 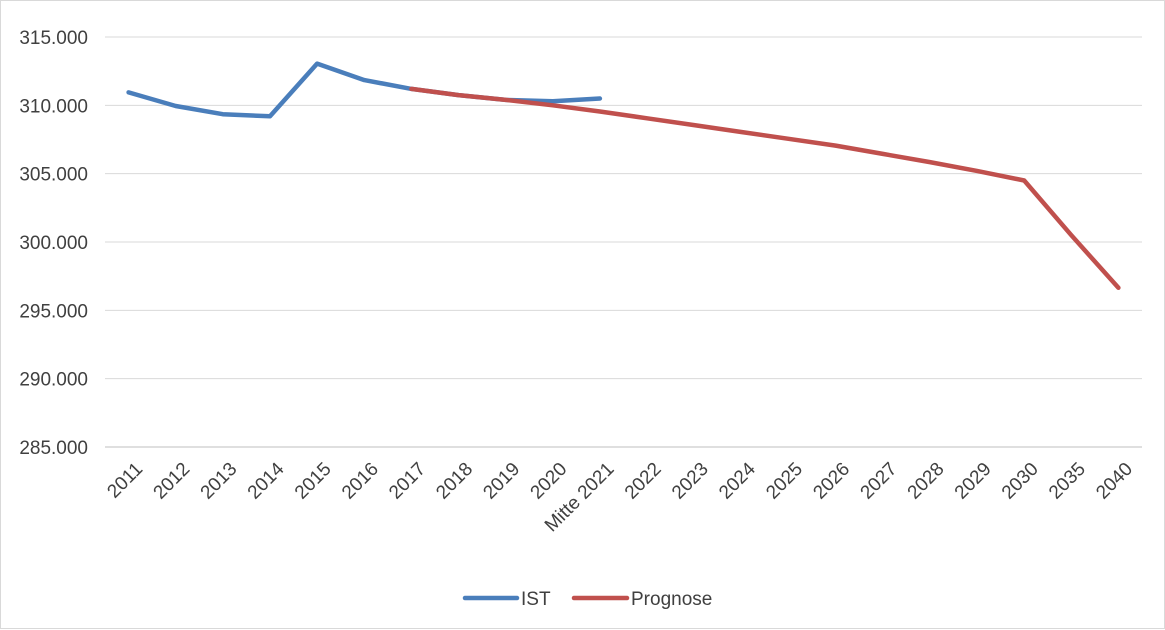 What do you see at coordinates (360, 481) in the screenshot?
I see `x-tick-label: 2016` at bounding box center [360, 481].